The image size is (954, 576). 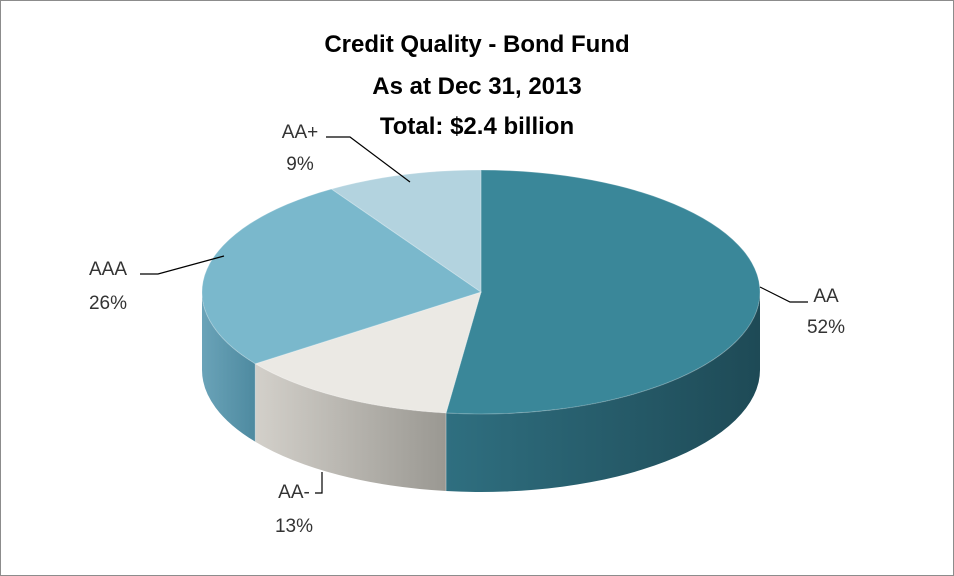 I want to click on pie-side-aaa, so click(x=229, y=367).